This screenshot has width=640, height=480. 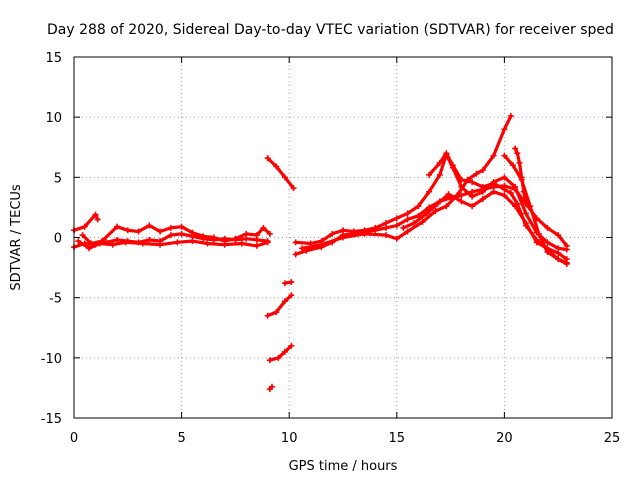 I want to click on y-tick-label: 15, so click(x=53, y=58).